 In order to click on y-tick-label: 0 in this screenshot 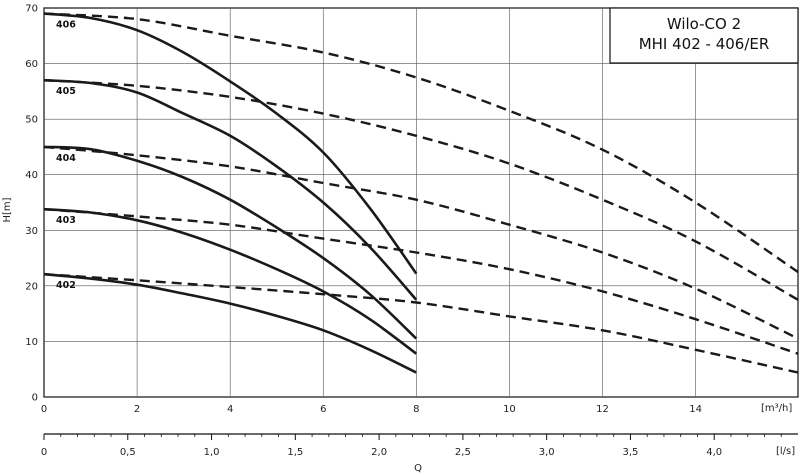, I will do `click(35, 398)`.